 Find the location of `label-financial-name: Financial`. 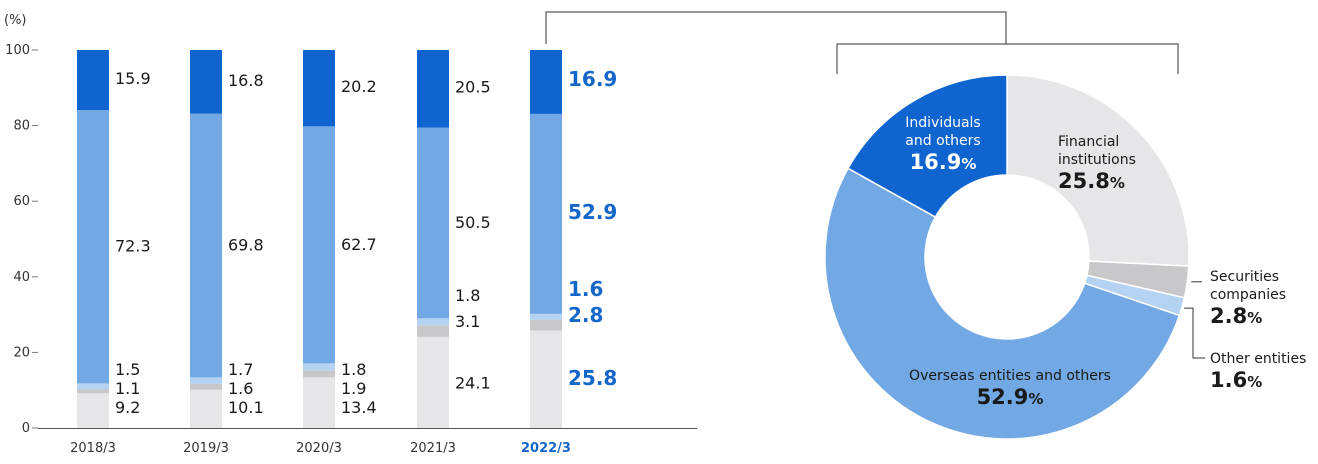

label-financial-name: Financial is located at coordinates (1088, 142).